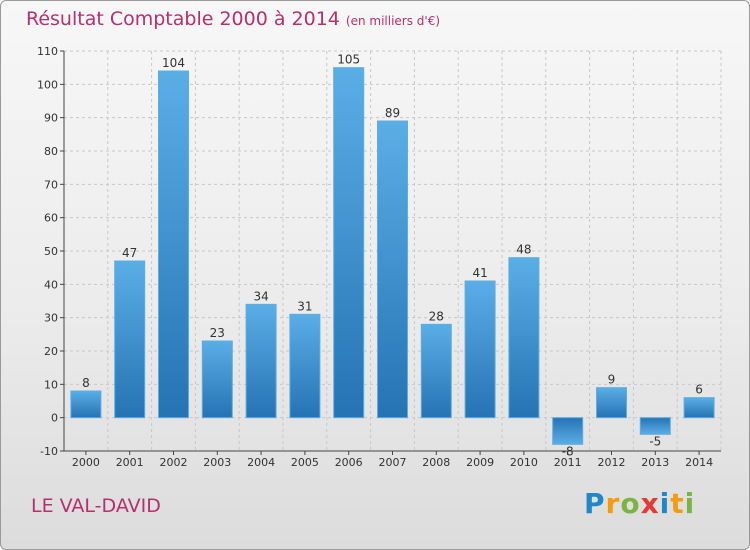  What do you see at coordinates (51, 318) in the screenshot?
I see `y-tick-label: 30` at bounding box center [51, 318].